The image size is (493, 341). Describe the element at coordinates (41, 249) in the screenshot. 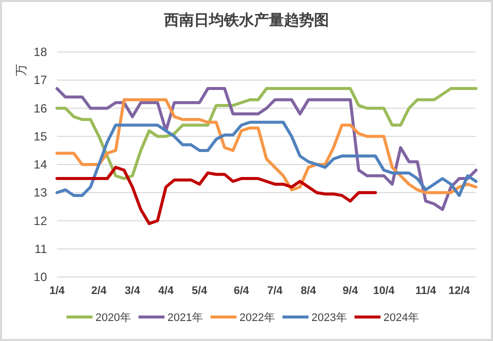

I see `y-tick-label: 11` at that location.